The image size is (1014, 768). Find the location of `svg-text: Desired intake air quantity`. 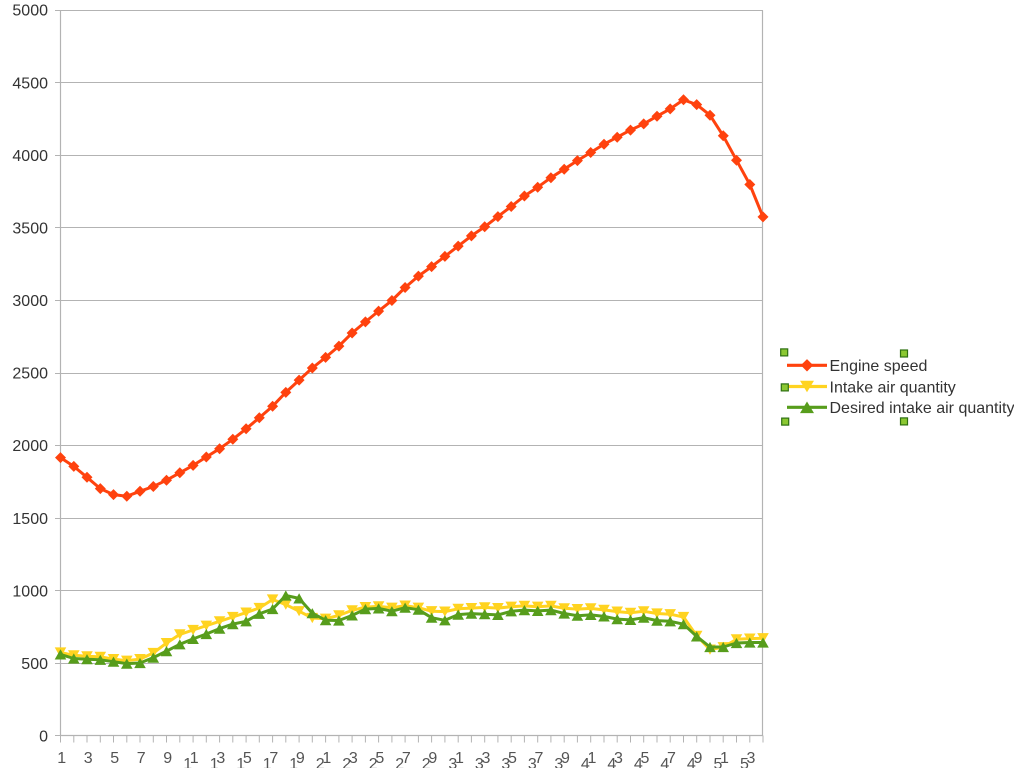

svg-text: Desired intake air quantity is located at coordinates (922, 408).